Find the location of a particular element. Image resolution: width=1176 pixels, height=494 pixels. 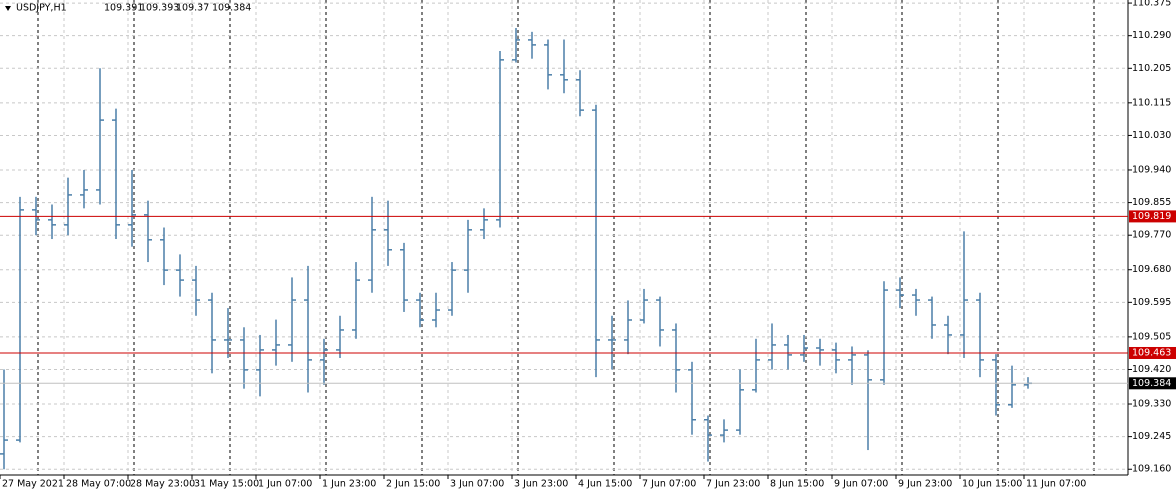

price-label: 109.819 is located at coordinates (1151, 216).